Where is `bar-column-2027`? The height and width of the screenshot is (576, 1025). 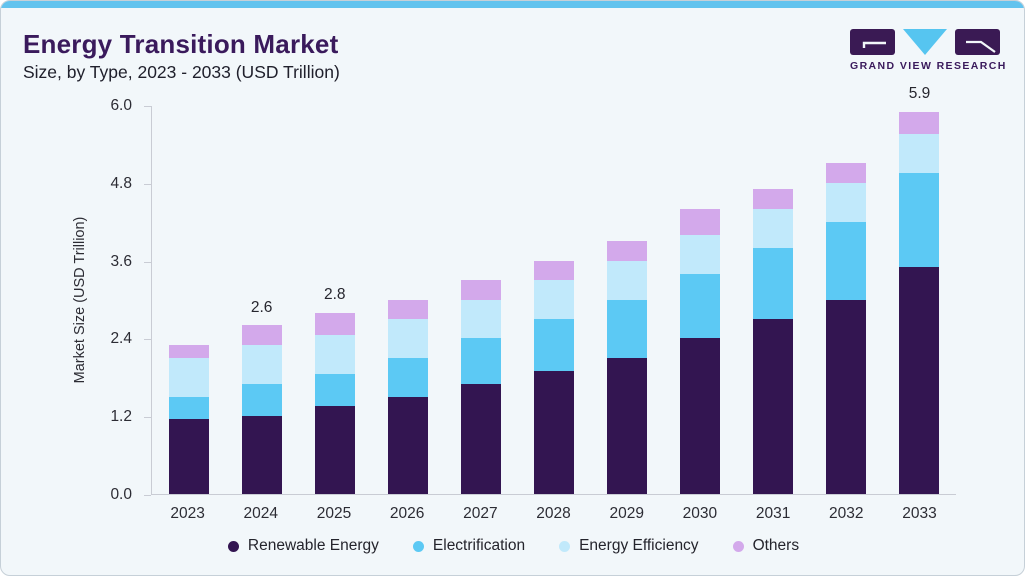 bar-column-2027 is located at coordinates (480, 300).